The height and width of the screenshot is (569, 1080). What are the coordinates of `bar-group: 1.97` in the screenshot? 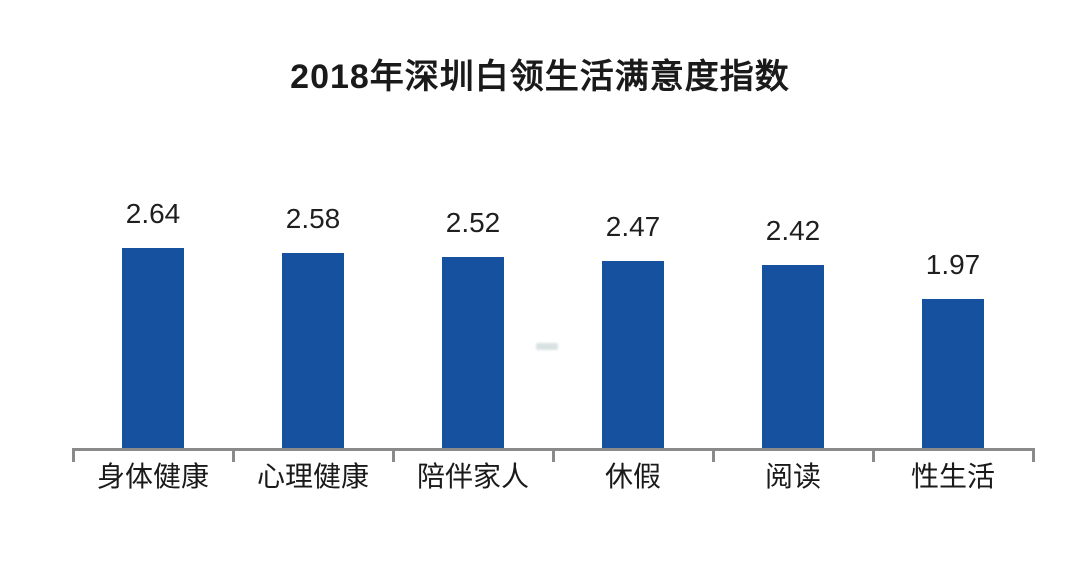 It's located at (953, 348).